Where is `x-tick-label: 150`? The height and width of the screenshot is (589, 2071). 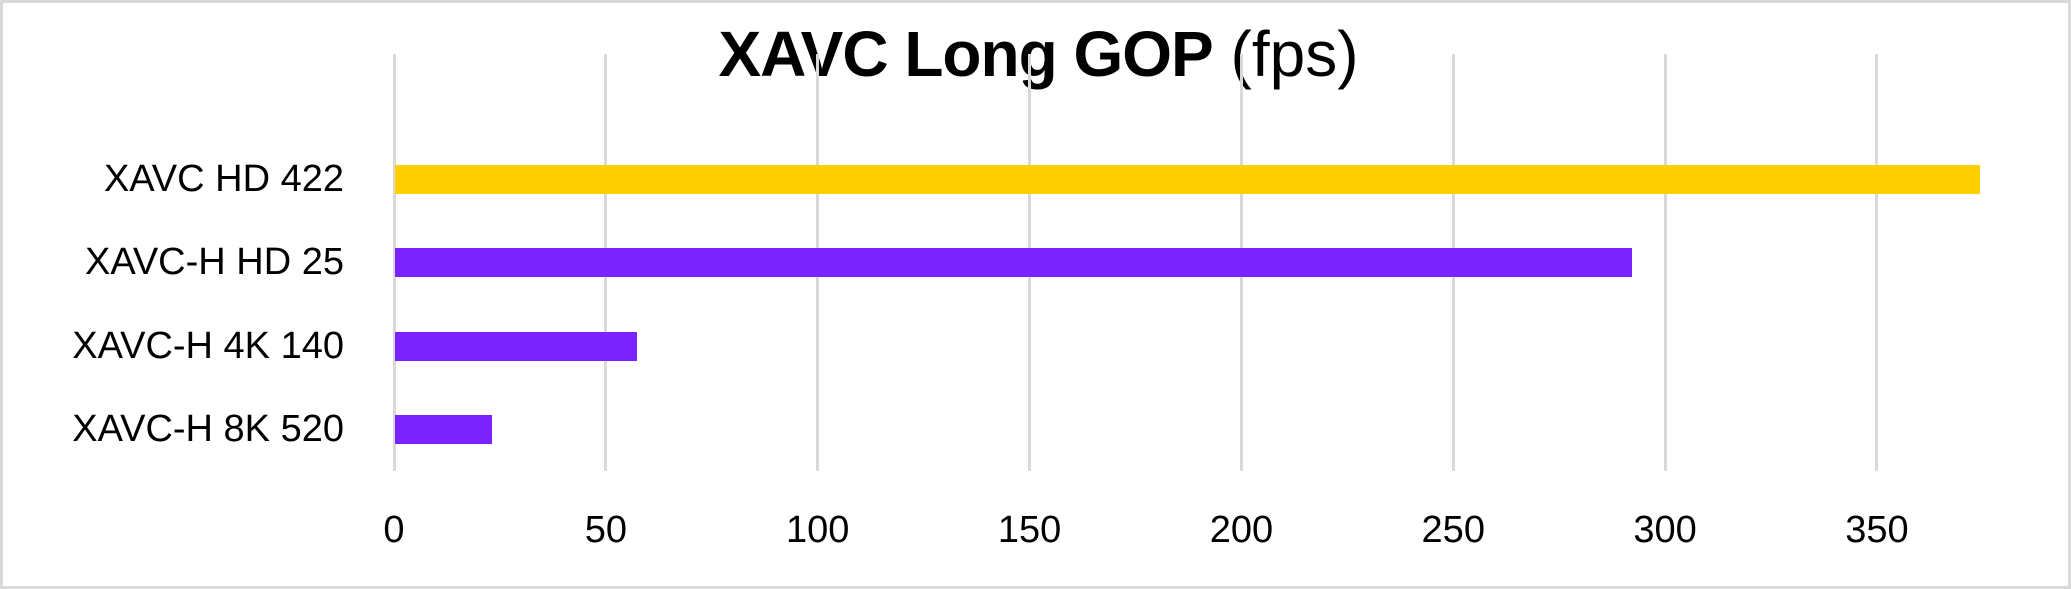
x-tick-label: 150 is located at coordinates (1029, 530).